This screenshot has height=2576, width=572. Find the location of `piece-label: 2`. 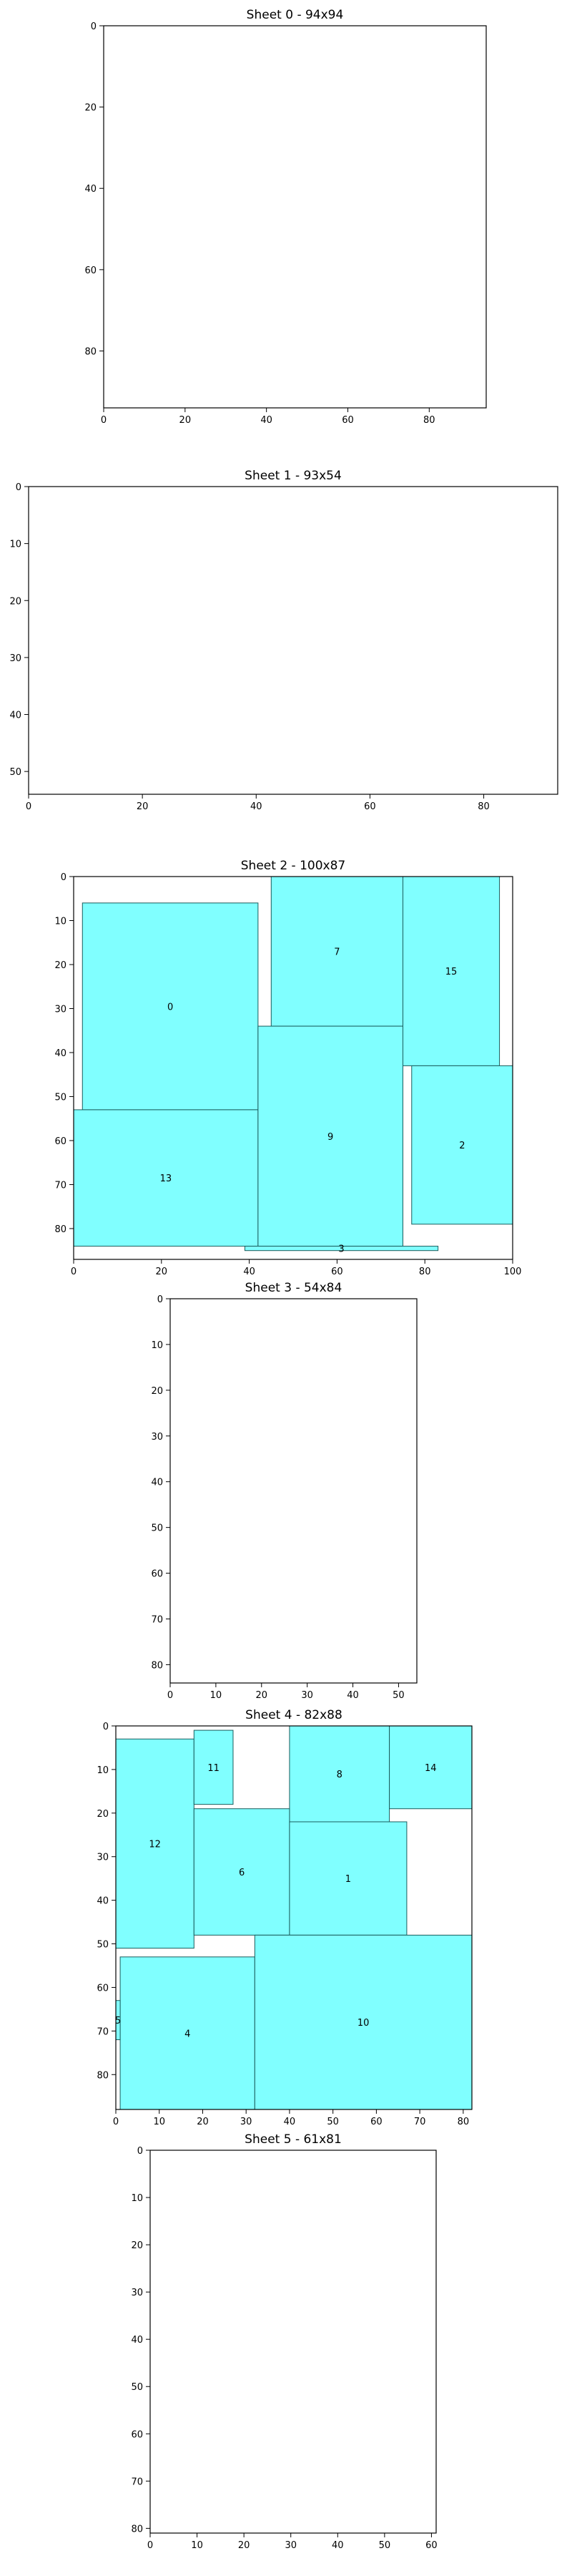

piece-label: 2 is located at coordinates (462, 1146).